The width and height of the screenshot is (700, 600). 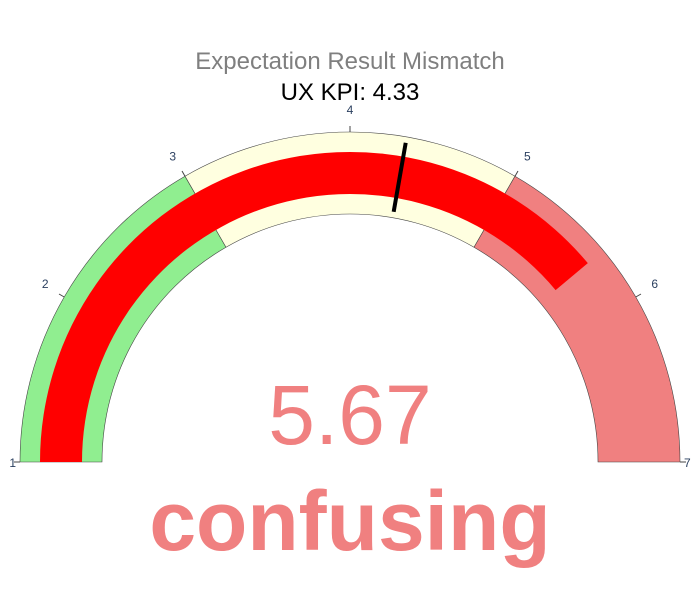 I want to click on gauge-tick-label: 7, so click(x=687, y=463).